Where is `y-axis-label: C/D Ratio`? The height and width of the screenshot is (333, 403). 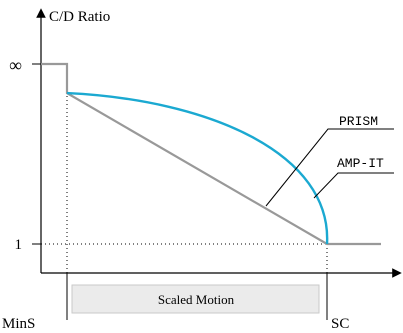 y-axis-label: C/D Ratio is located at coordinates (79, 17).